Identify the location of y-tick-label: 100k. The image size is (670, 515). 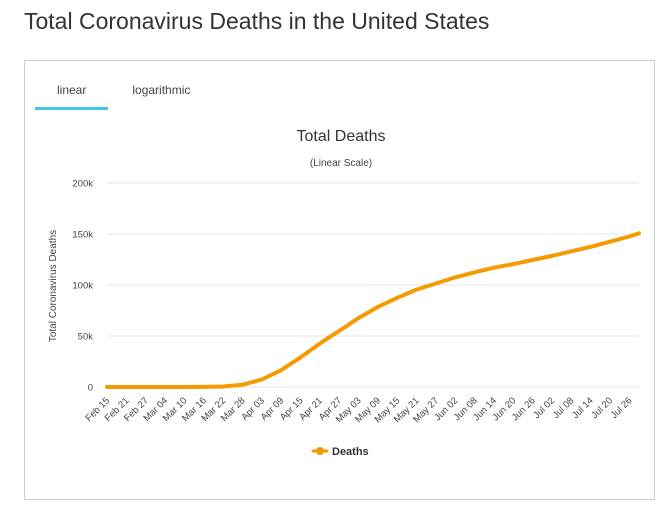
(82, 286).